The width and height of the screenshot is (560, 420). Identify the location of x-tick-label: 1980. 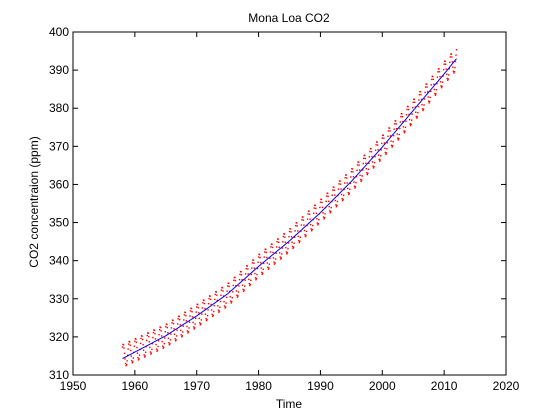
(258, 386).